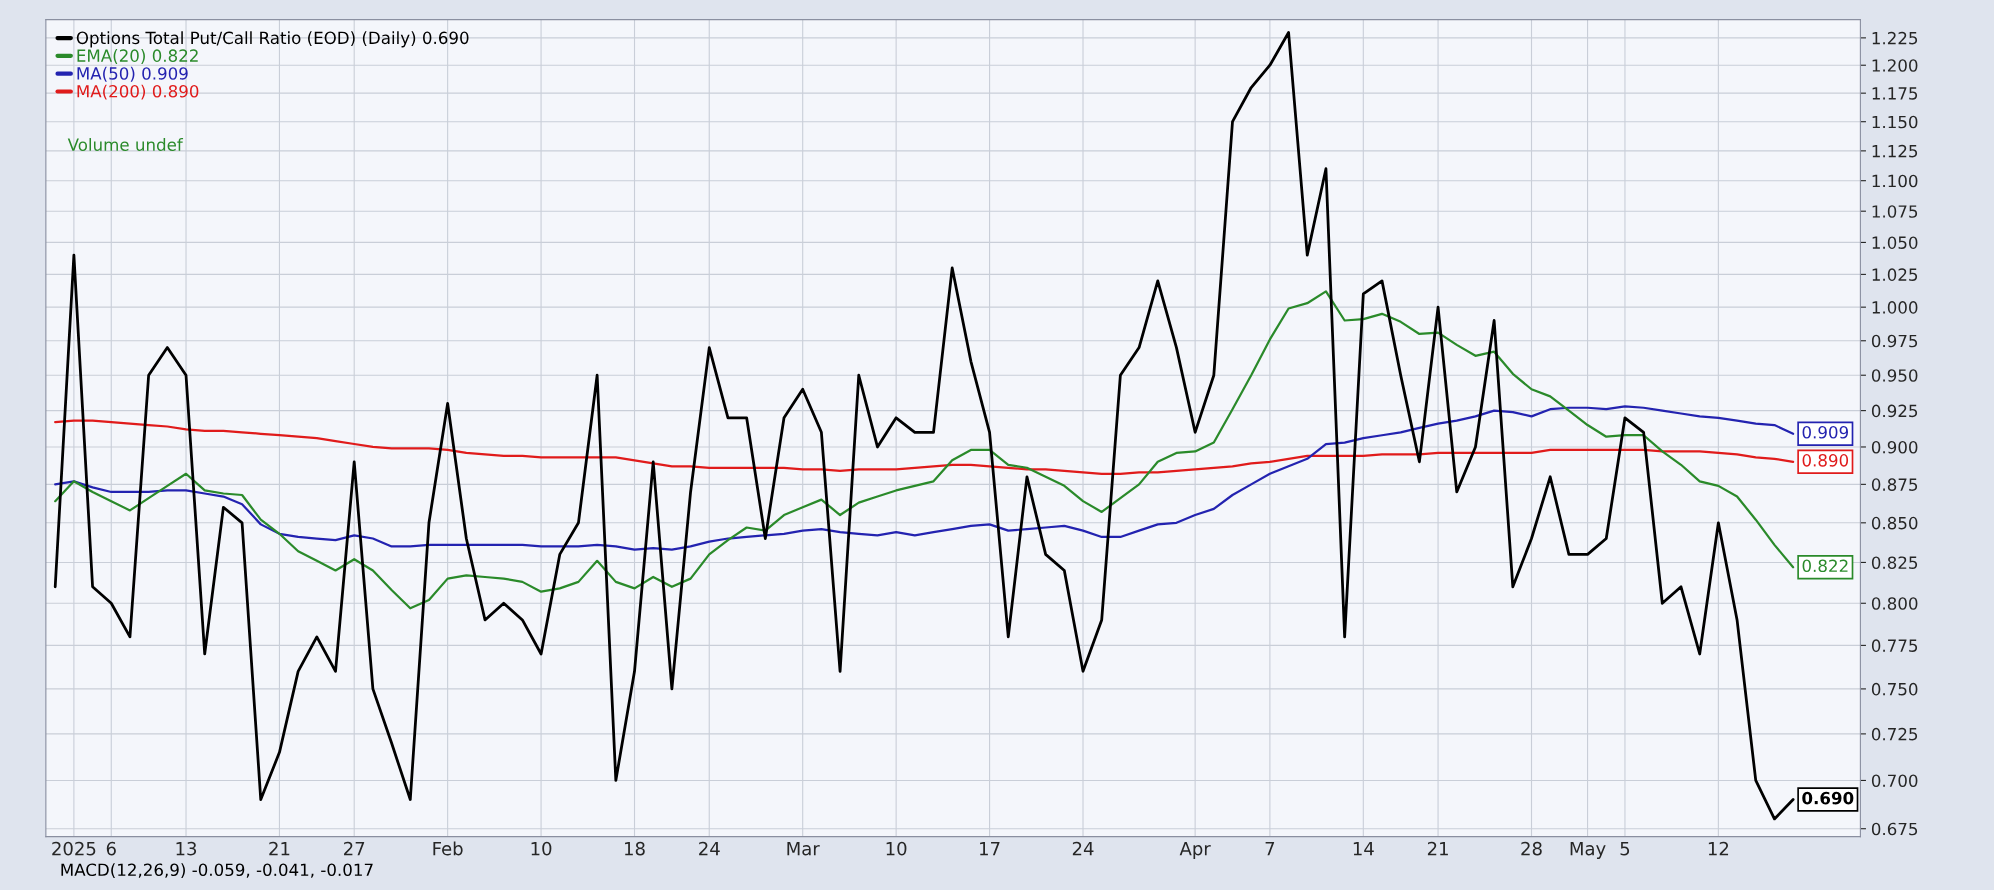 This screenshot has height=890, width=1994. I want to click on y-tick-label: 0.700, so click(1894, 781).